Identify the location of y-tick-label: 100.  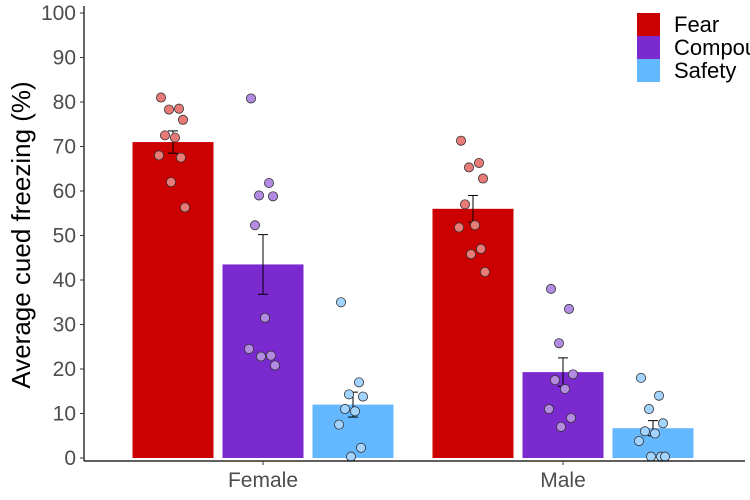
(58, 13).